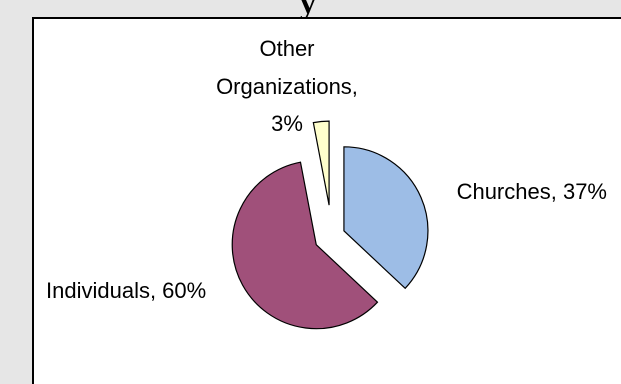 The height and width of the screenshot is (384, 621). Describe the element at coordinates (532, 191) in the screenshot. I see `label-churches: Churches, 37%` at that location.